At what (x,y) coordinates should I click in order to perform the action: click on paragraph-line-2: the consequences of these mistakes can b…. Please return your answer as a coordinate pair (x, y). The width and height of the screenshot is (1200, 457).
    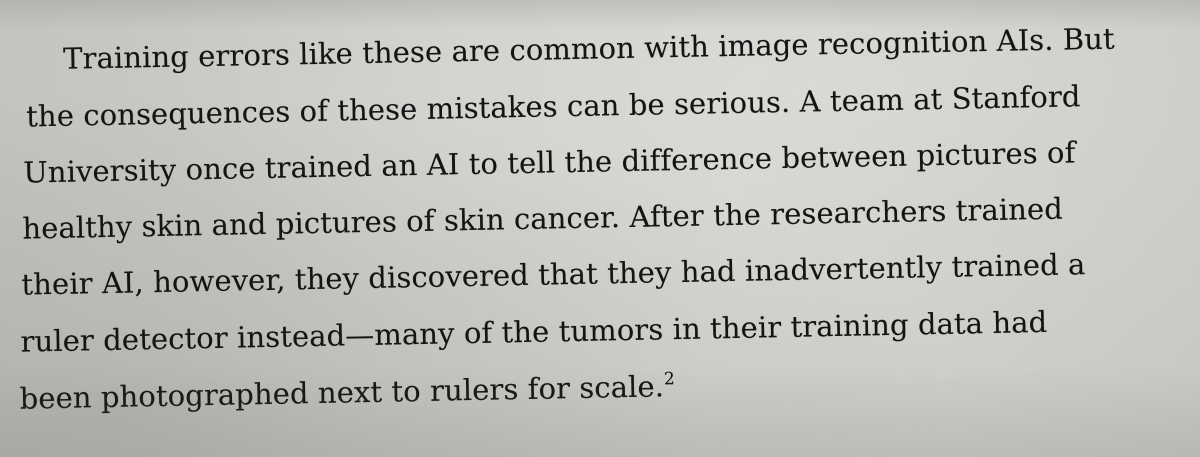
    Looking at the image, I should click on (553, 106).